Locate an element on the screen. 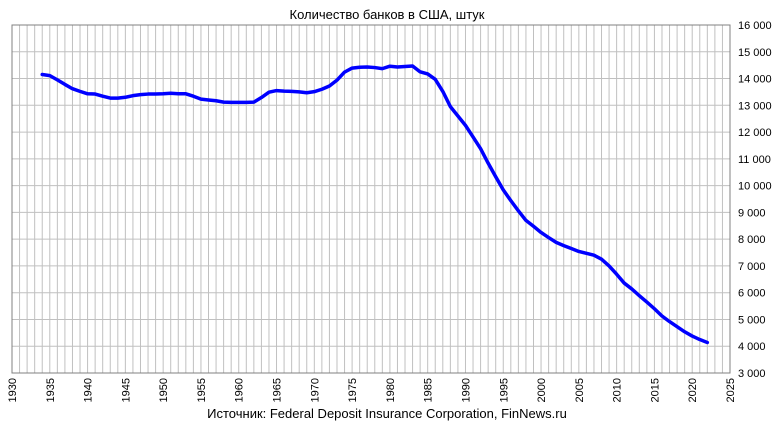  x-tick-label: 1970 is located at coordinates (315, 390).